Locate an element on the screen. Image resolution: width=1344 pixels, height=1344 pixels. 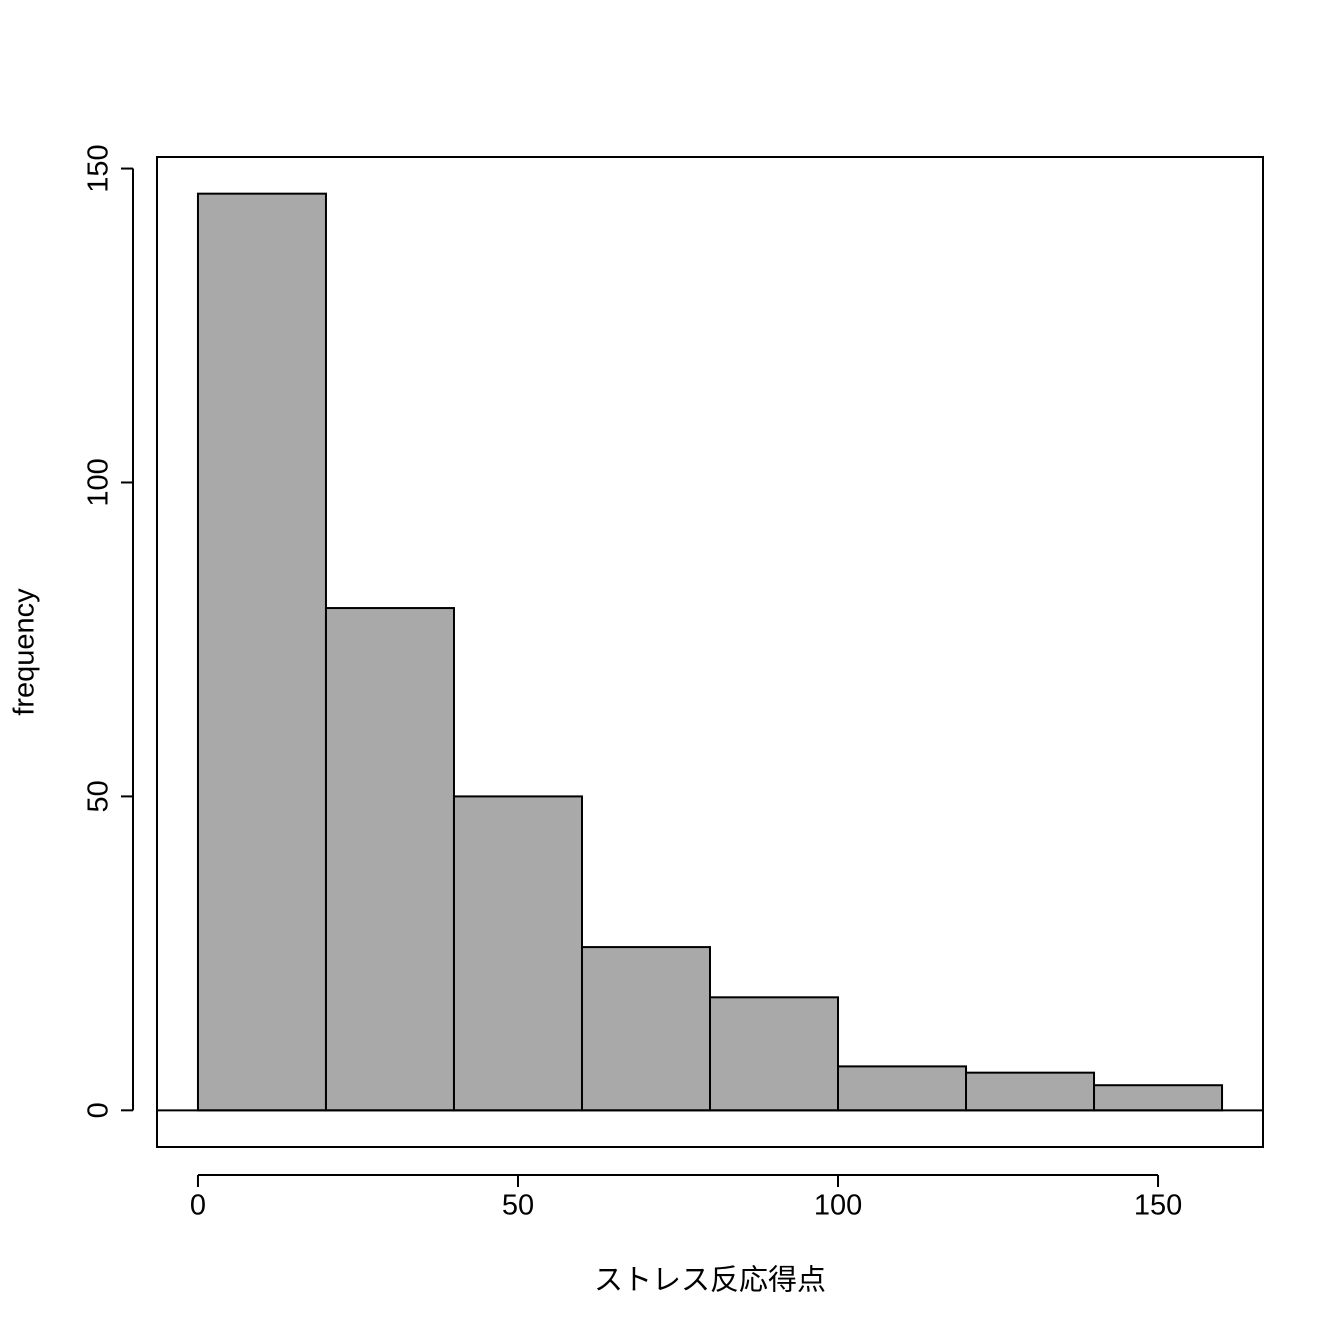
y-tick-label: 150 is located at coordinates (99, 168).